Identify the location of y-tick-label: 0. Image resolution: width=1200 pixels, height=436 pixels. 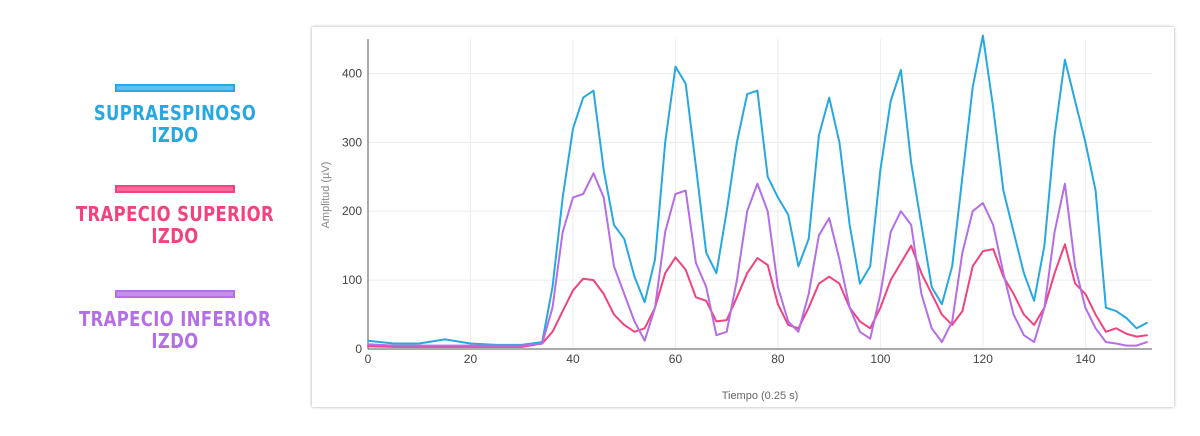
(358, 349).